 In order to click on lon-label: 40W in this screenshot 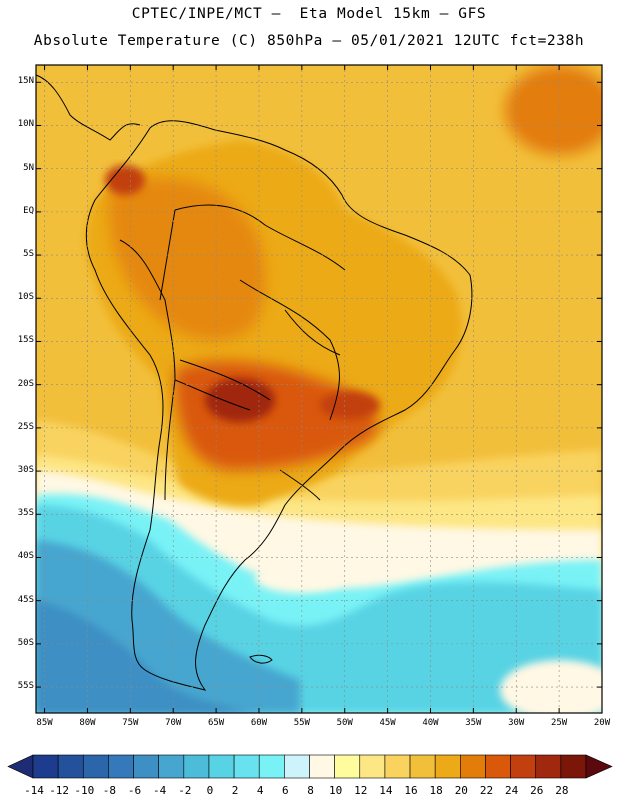, I will do `click(430, 723)`.